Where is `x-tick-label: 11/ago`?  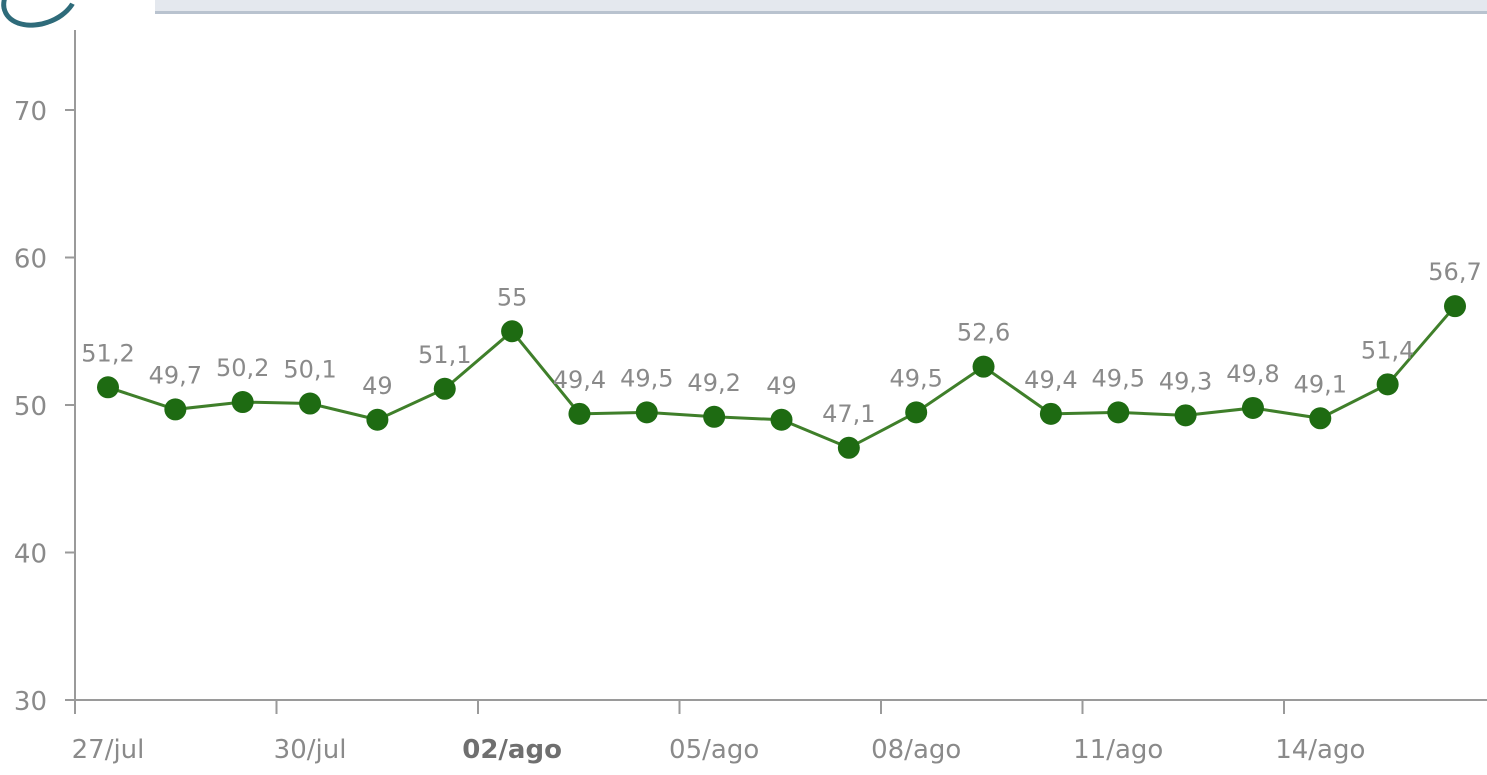
x-tick-label: 11/ago is located at coordinates (1118, 750).